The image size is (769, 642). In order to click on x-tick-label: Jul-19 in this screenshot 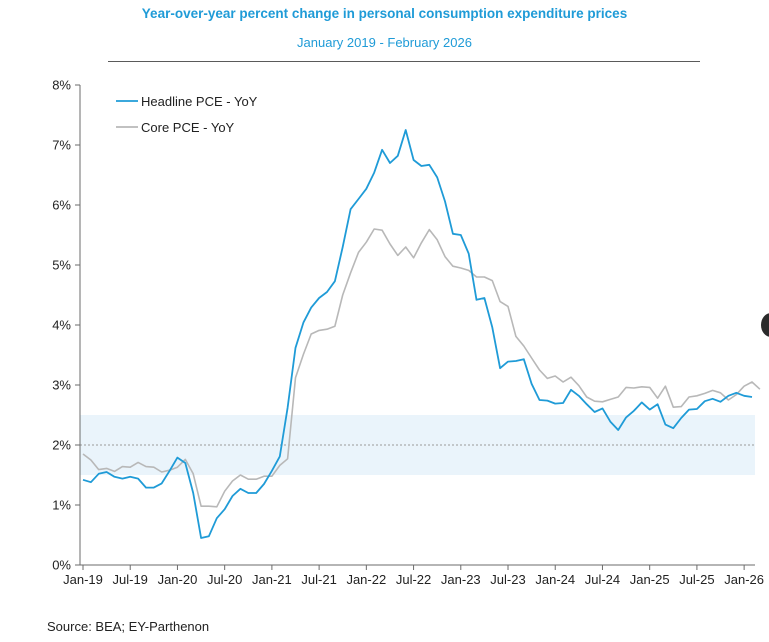, I will do `click(130, 579)`.